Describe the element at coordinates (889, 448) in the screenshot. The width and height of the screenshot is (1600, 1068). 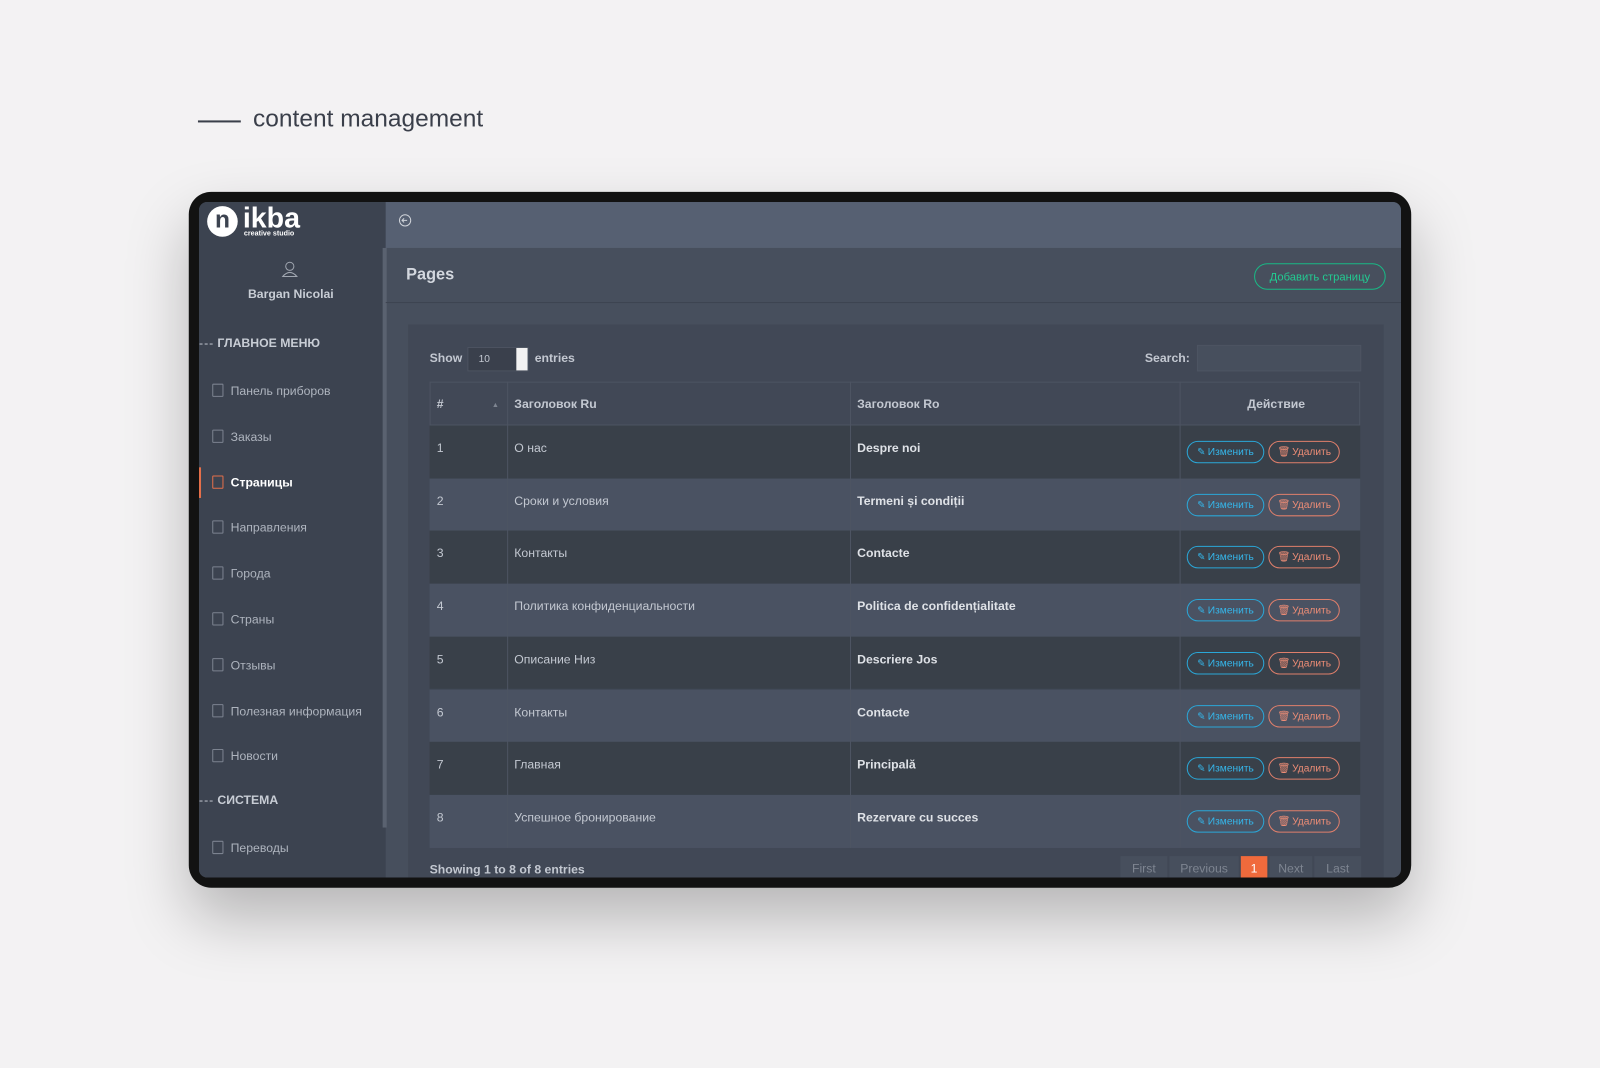
I see `table-cell: Despre noi` at that location.